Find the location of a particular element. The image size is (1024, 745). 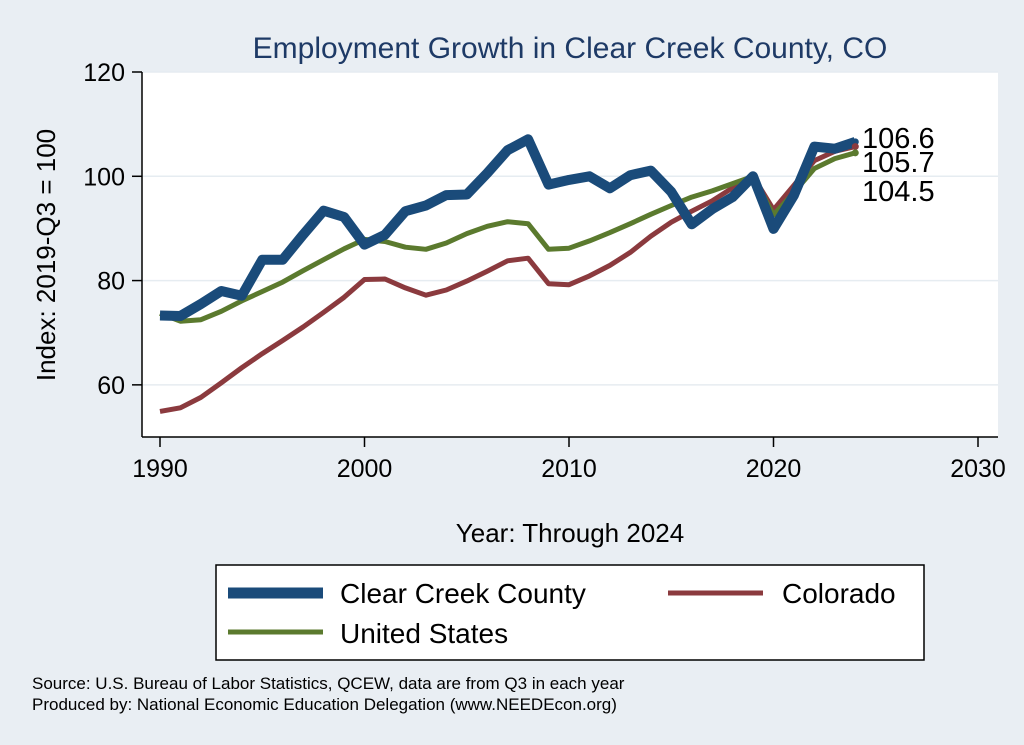

legend-label-united-states: United States is located at coordinates (424, 633).